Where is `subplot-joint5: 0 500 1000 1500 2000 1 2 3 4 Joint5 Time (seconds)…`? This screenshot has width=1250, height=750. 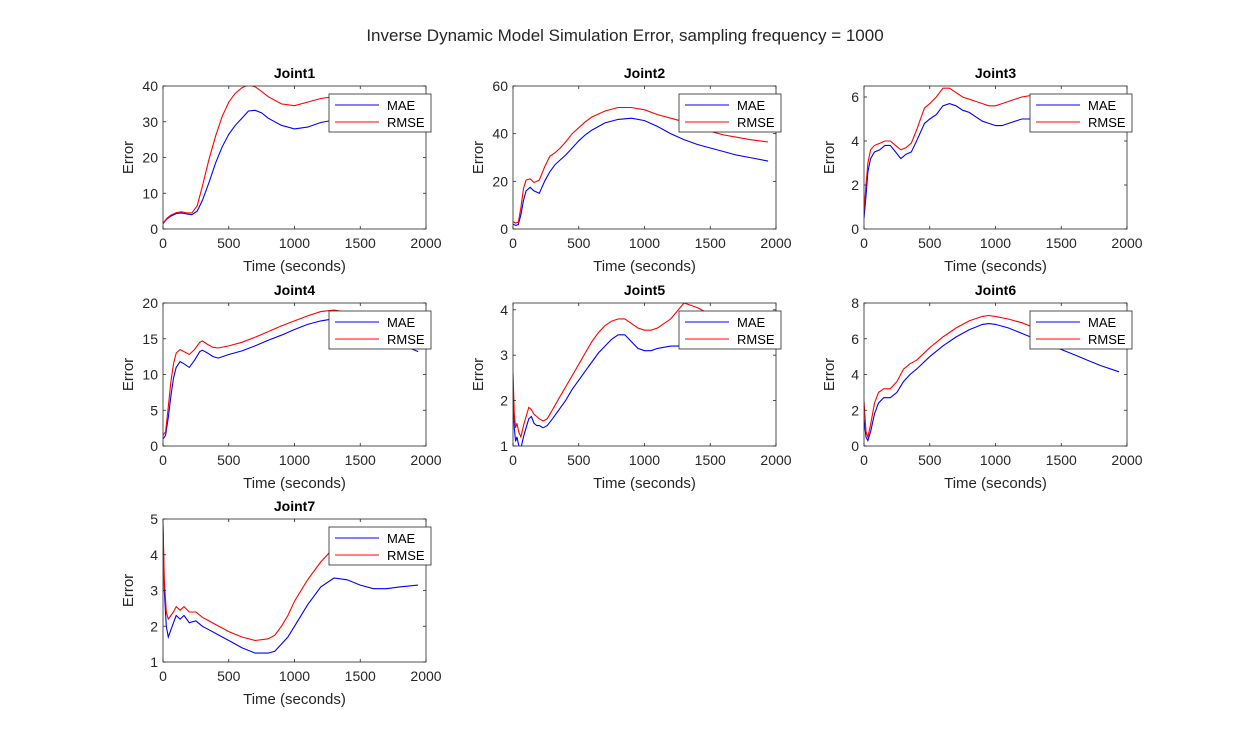
subplot-joint5: 0 500 1000 1500 2000 1 2 3 4 Joint5 Time (seconds)… is located at coordinates (631, 387).